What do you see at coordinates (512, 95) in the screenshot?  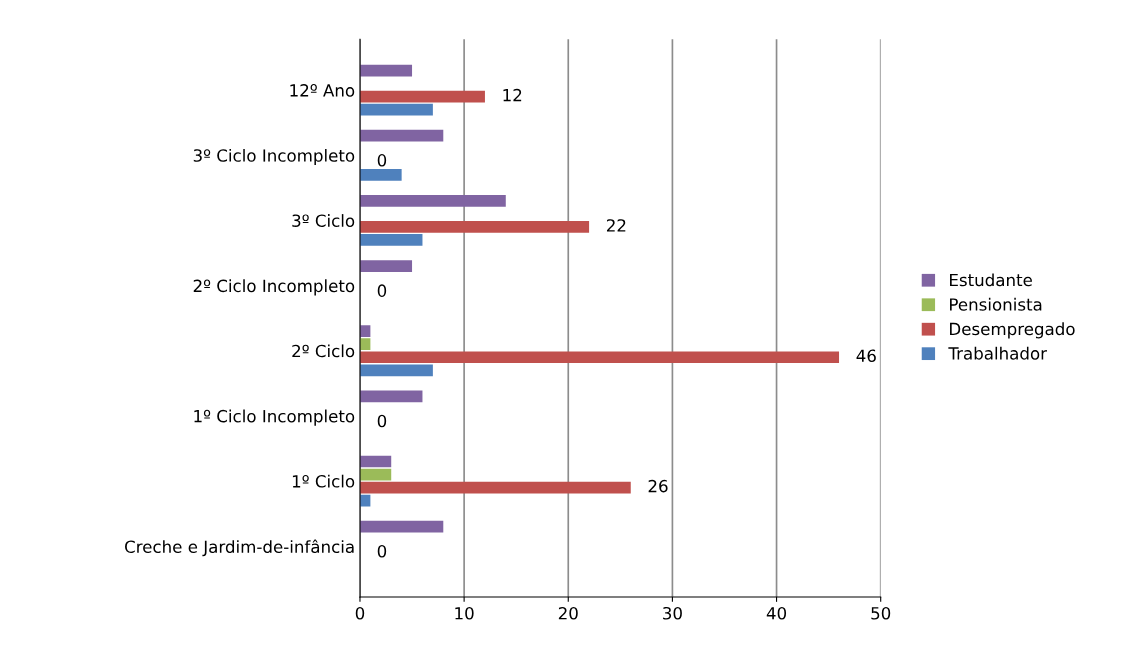 I see `data-label: 12` at bounding box center [512, 95].